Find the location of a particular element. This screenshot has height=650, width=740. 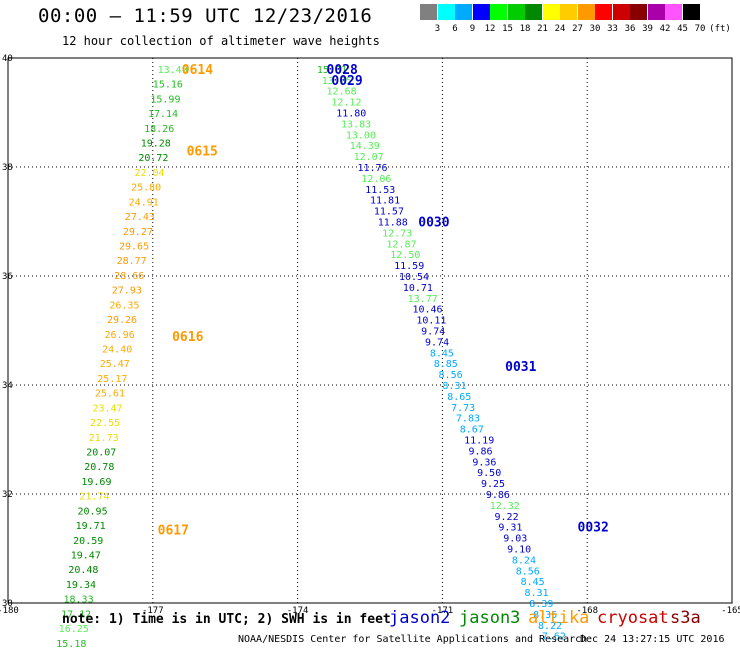

footer-timestamp: Dec 24 13:27:15 UTC 2016 is located at coordinates (652, 639).